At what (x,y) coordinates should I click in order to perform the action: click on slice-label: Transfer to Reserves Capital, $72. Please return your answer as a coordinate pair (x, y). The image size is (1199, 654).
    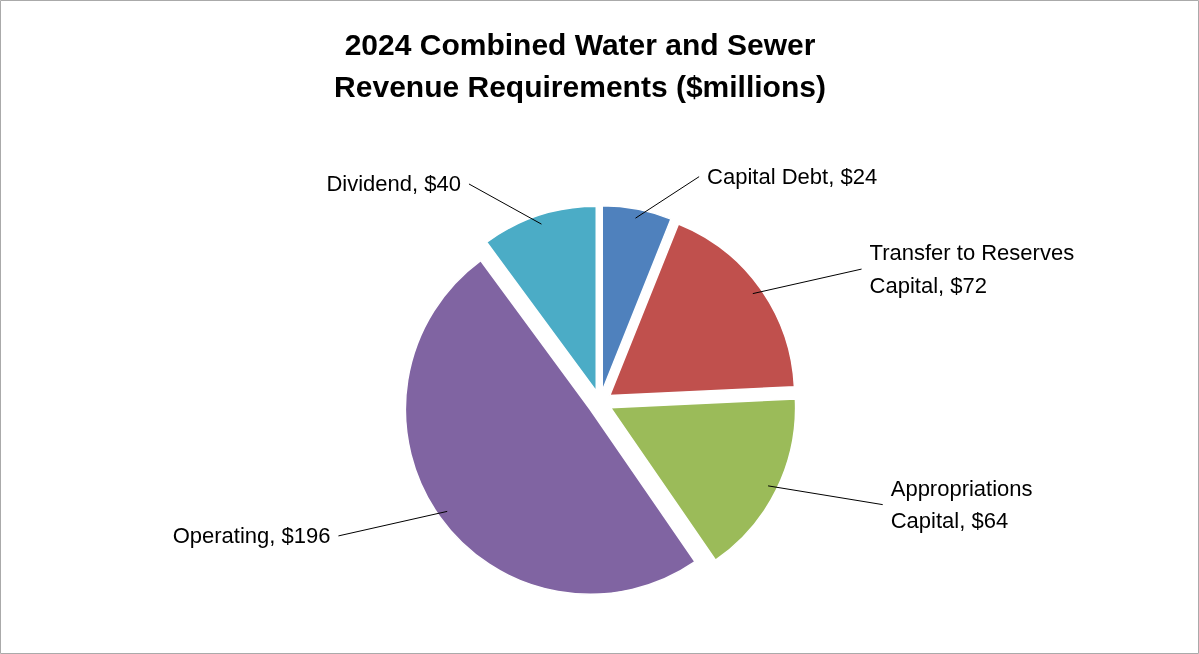
    Looking at the image, I should click on (972, 269).